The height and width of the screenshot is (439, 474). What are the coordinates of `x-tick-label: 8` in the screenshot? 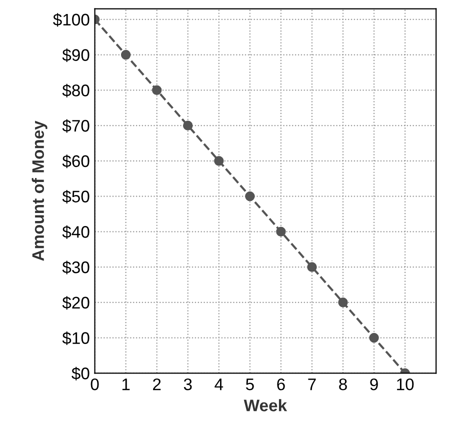 It's located at (343, 384).